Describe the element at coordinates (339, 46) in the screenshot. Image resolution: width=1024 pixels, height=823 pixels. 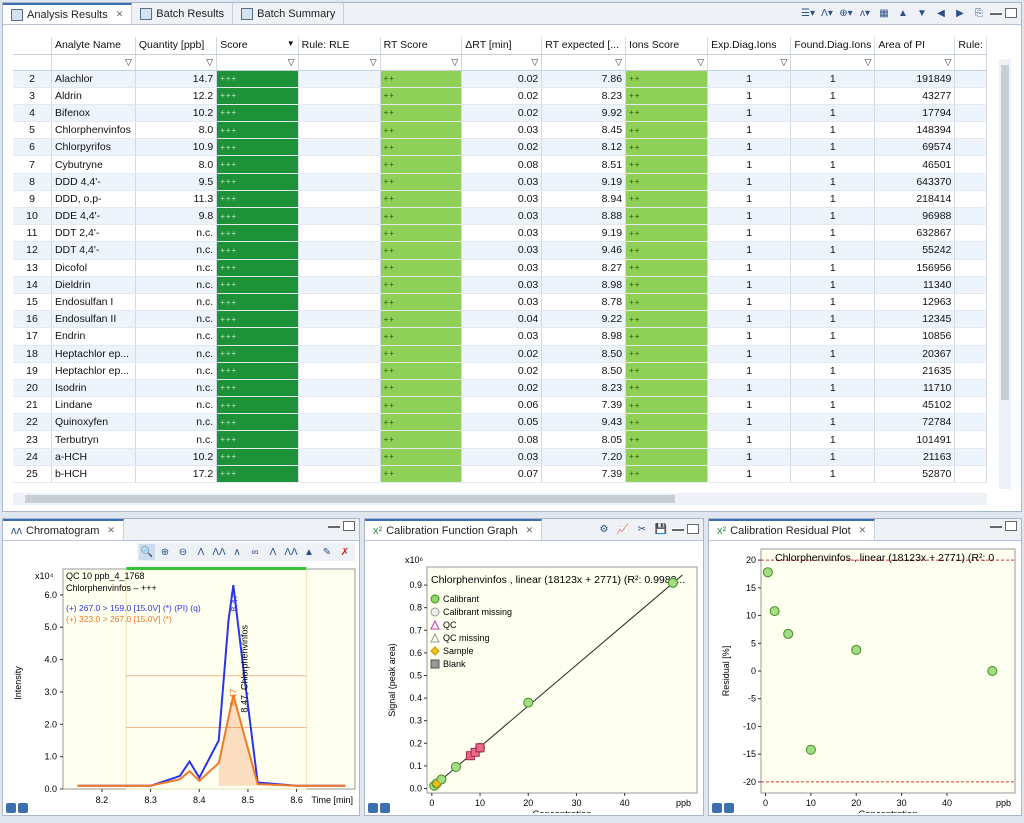
I see `col-header: Rule: RLE` at that location.